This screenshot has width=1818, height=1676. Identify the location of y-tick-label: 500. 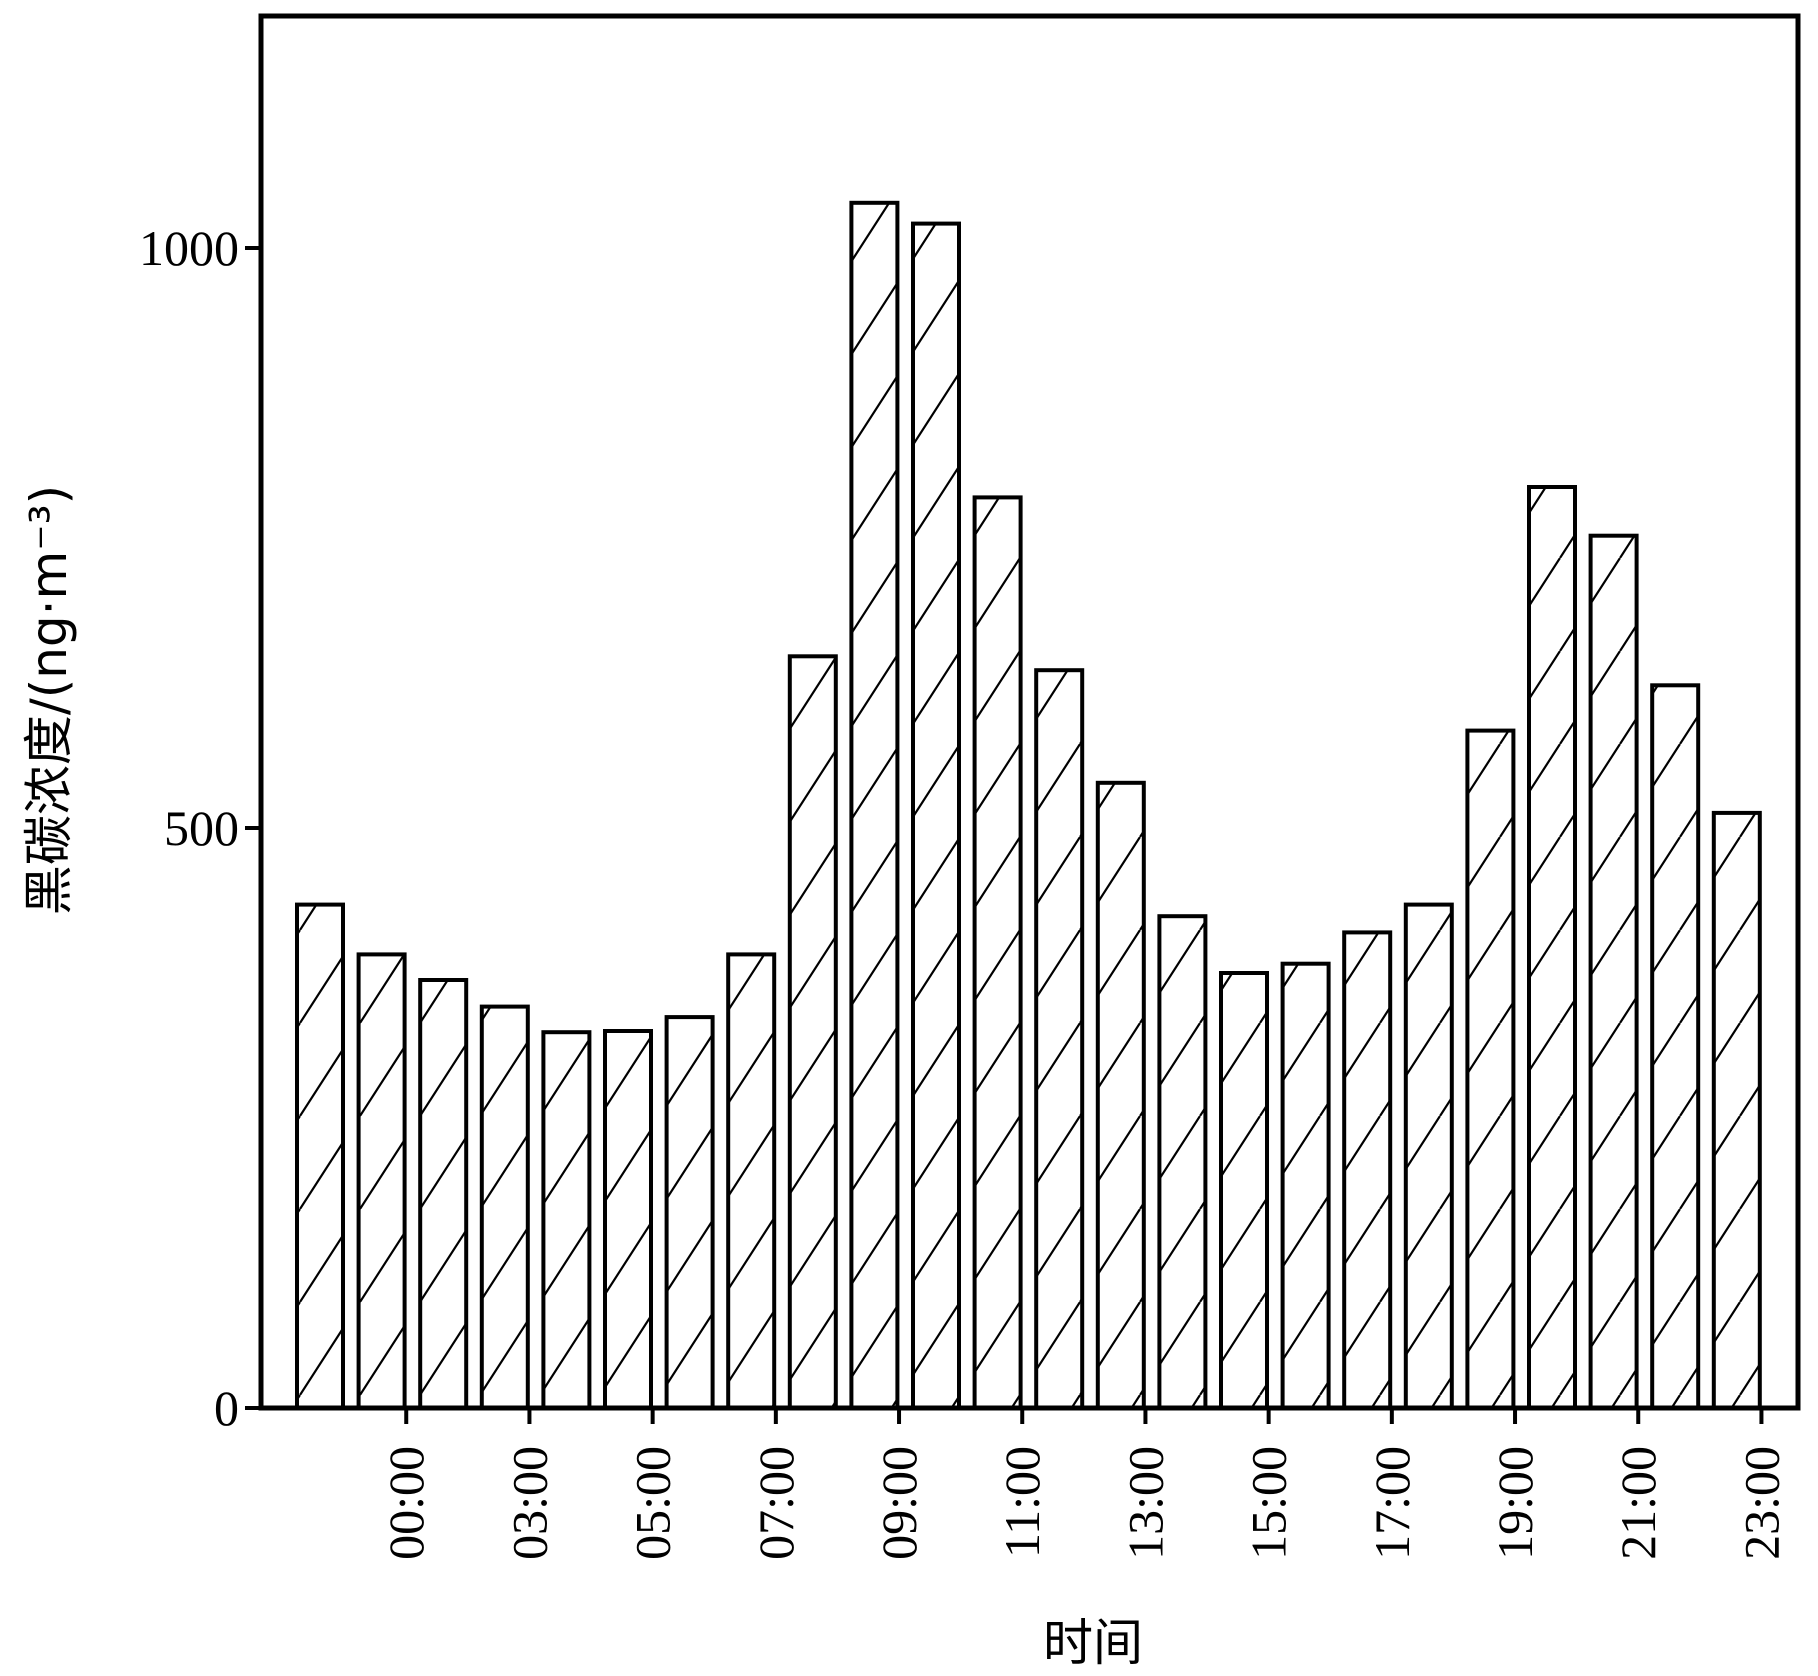
(201, 828).